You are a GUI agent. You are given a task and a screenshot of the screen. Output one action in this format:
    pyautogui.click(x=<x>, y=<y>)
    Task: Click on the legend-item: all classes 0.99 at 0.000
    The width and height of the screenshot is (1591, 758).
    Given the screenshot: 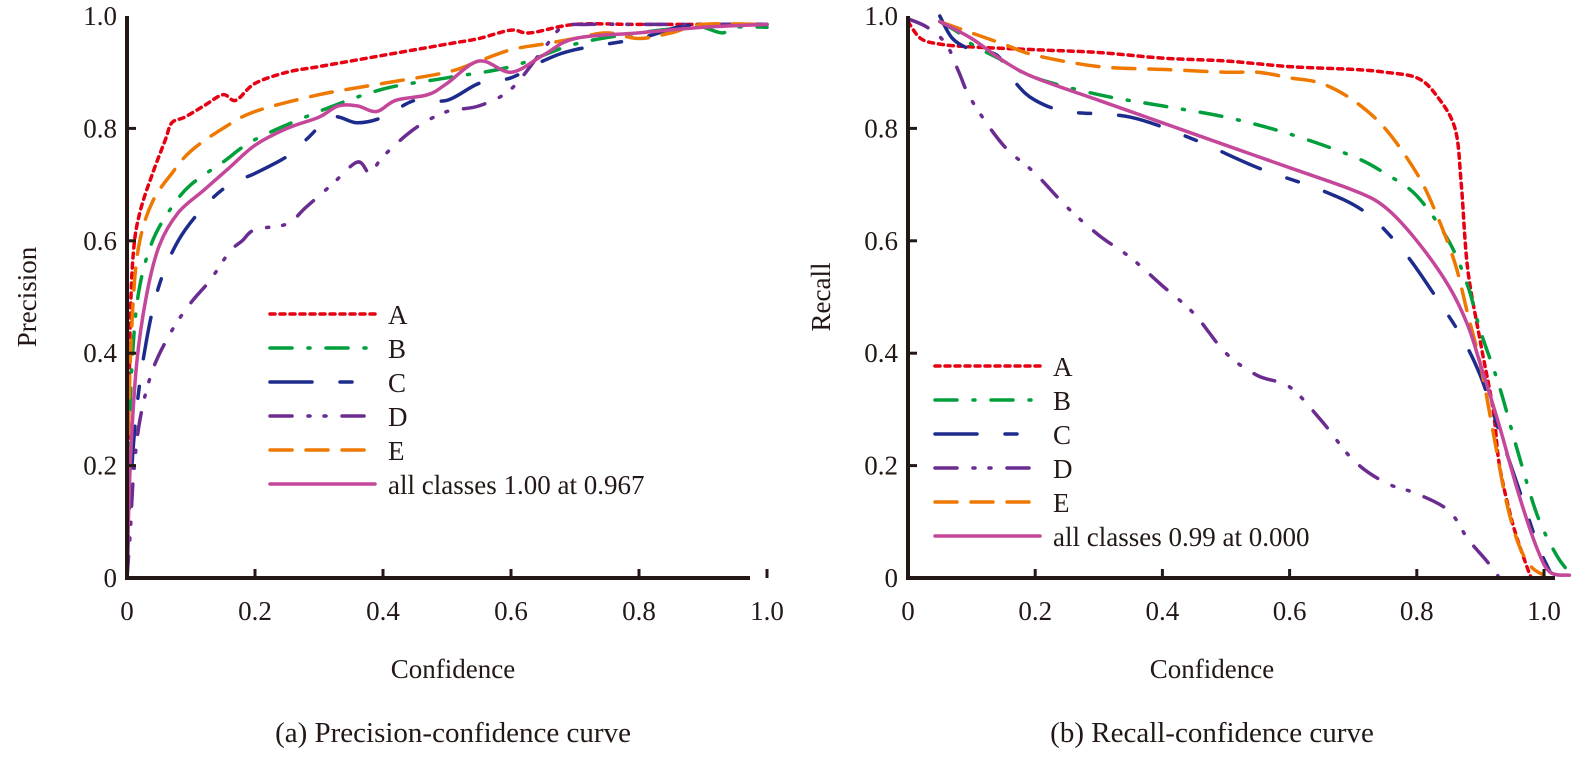 What is the action you would take?
    pyautogui.click(x=1121, y=537)
    